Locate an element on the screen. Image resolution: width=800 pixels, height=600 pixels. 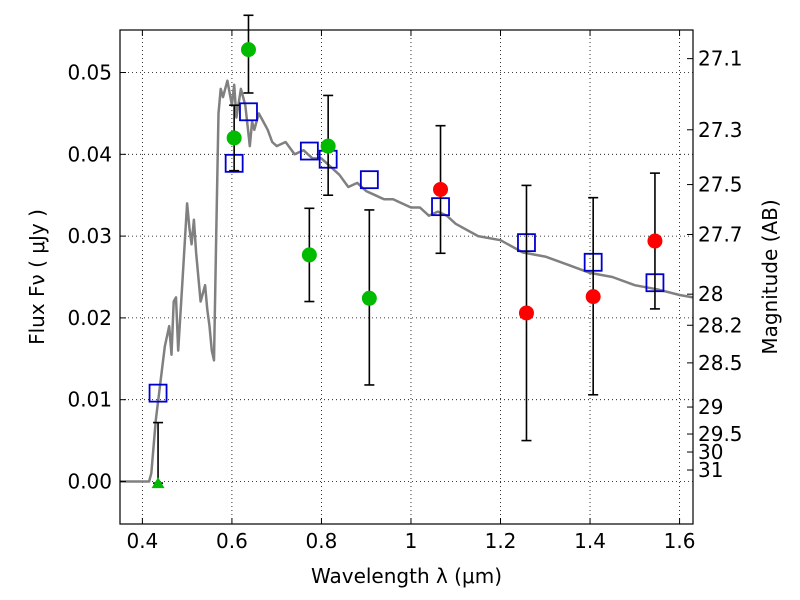
x-tick-label: 1 is located at coordinates (411, 541).